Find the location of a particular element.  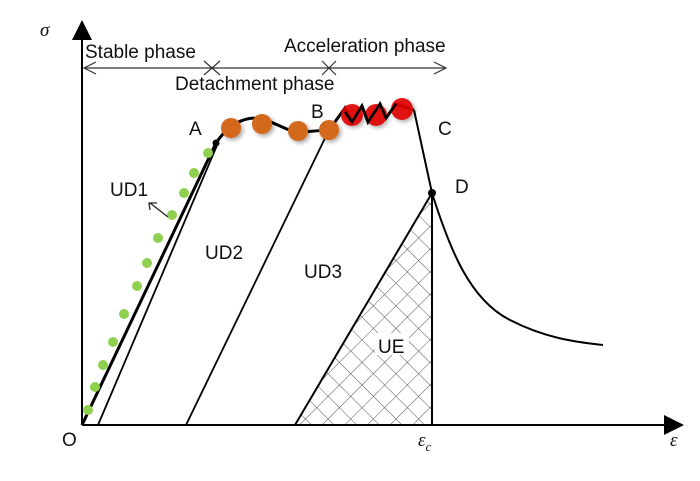

phase-arrows is located at coordinates (265, 68).